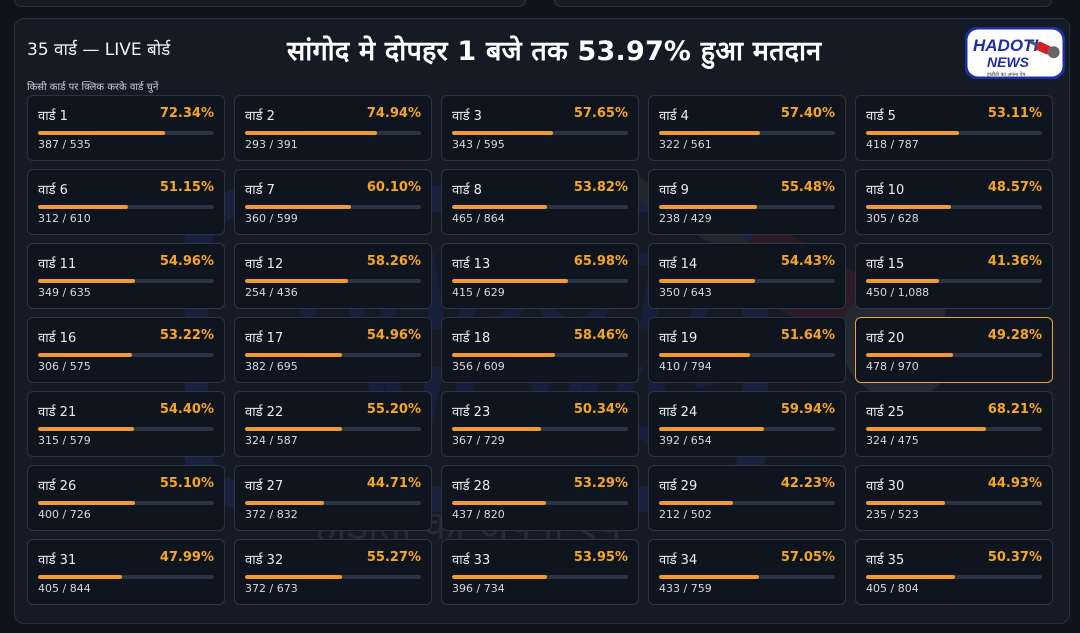 The image size is (1080, 633). What do you see at coordinates (954, 276) in the screenshot?
I see `ward-card: वार्ड 15 41.36% 450 / 1,088` at bounding box center [954, 276].